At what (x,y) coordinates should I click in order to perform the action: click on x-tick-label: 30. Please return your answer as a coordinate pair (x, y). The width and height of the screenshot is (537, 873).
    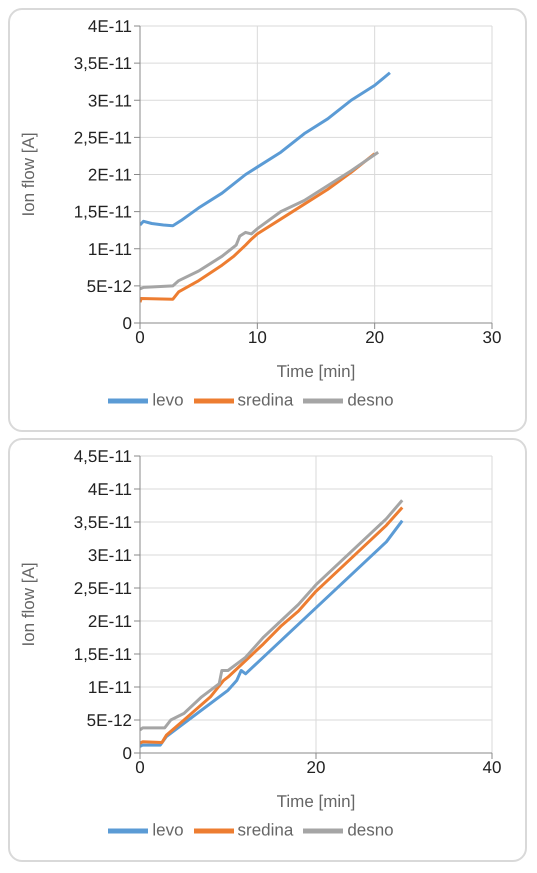
    Looking at the image, I should click on (492, 338).